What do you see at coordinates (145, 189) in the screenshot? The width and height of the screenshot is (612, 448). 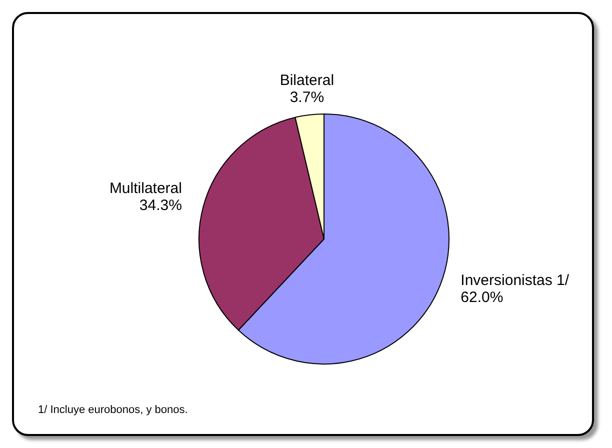 I see `slice-label: Multilateral` at bounding box center [145, 189].